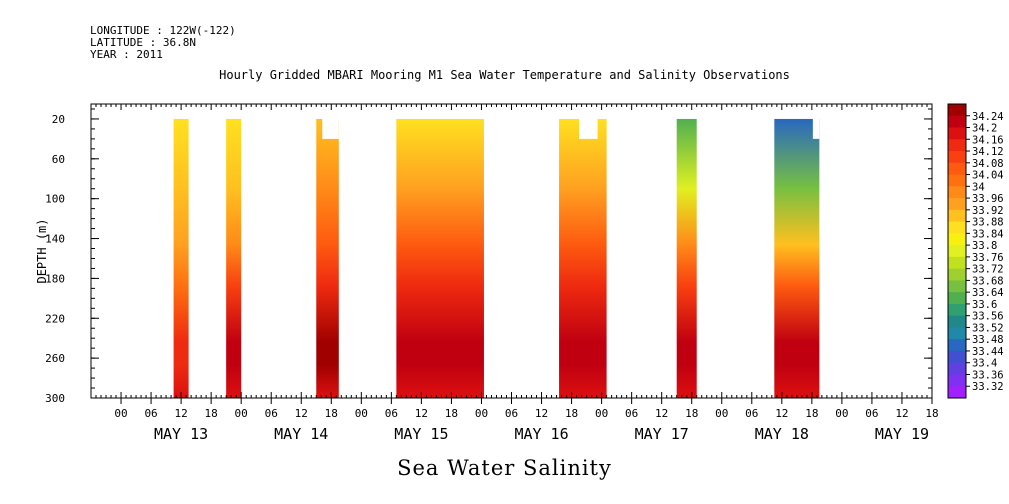 The width and height of the screenshot is (1009, 504). I want to click on x-day-label: MAY 13, so click(181, 434).